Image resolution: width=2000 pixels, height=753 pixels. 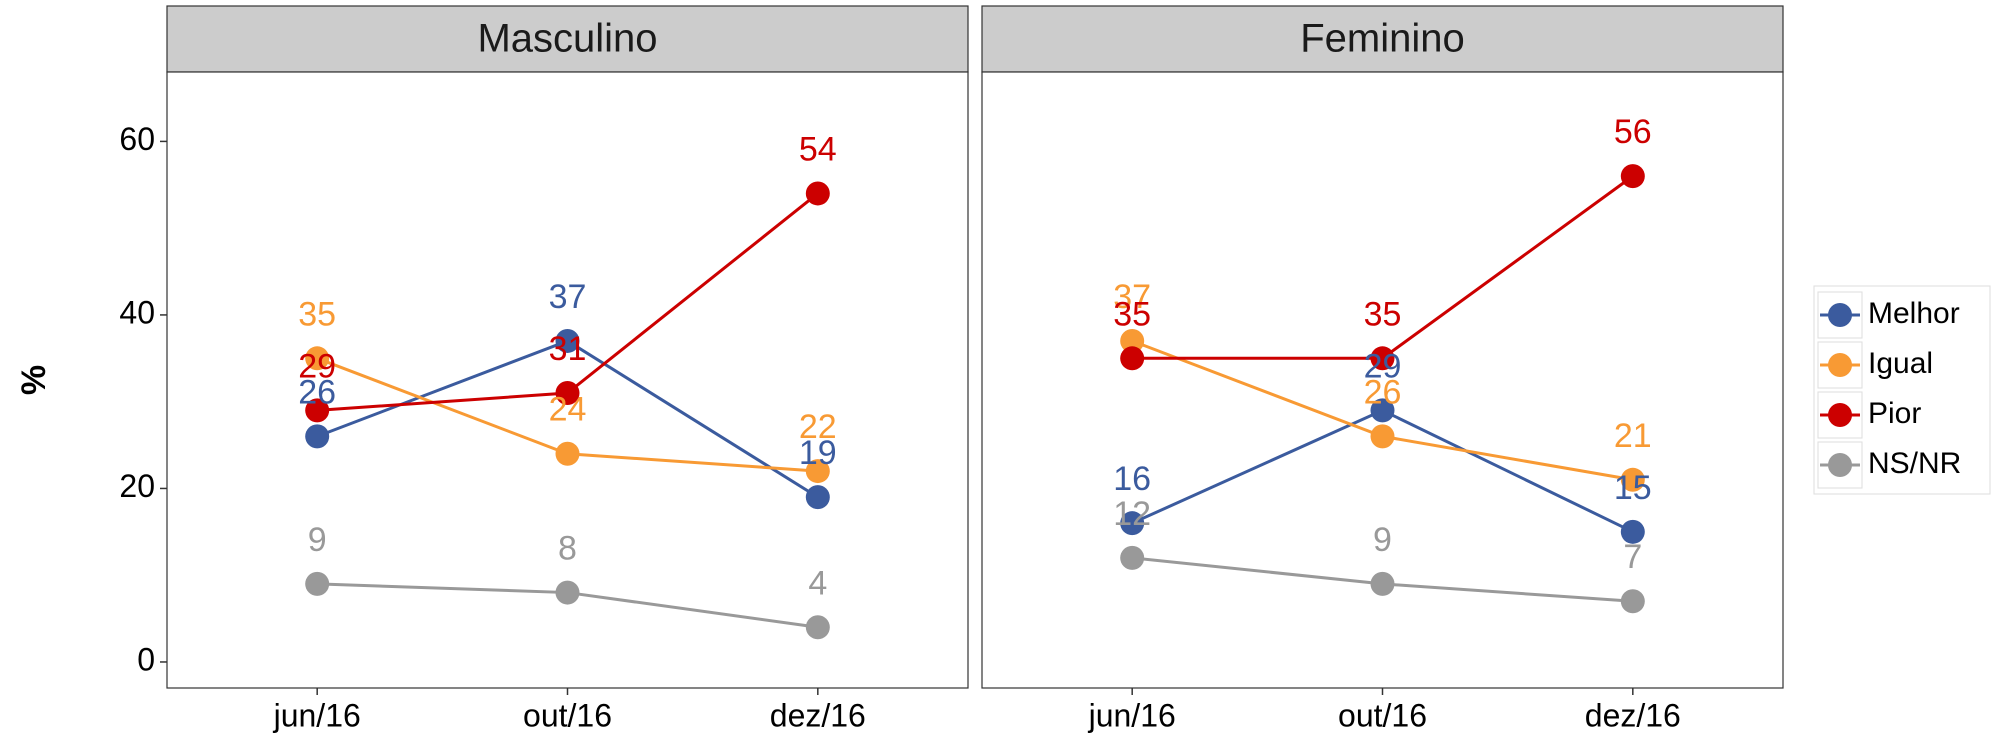 What do you see at coordinates (137, 486) in the screenshot?
I see `y-tick-label: 20` at bounding box center [137, 486].